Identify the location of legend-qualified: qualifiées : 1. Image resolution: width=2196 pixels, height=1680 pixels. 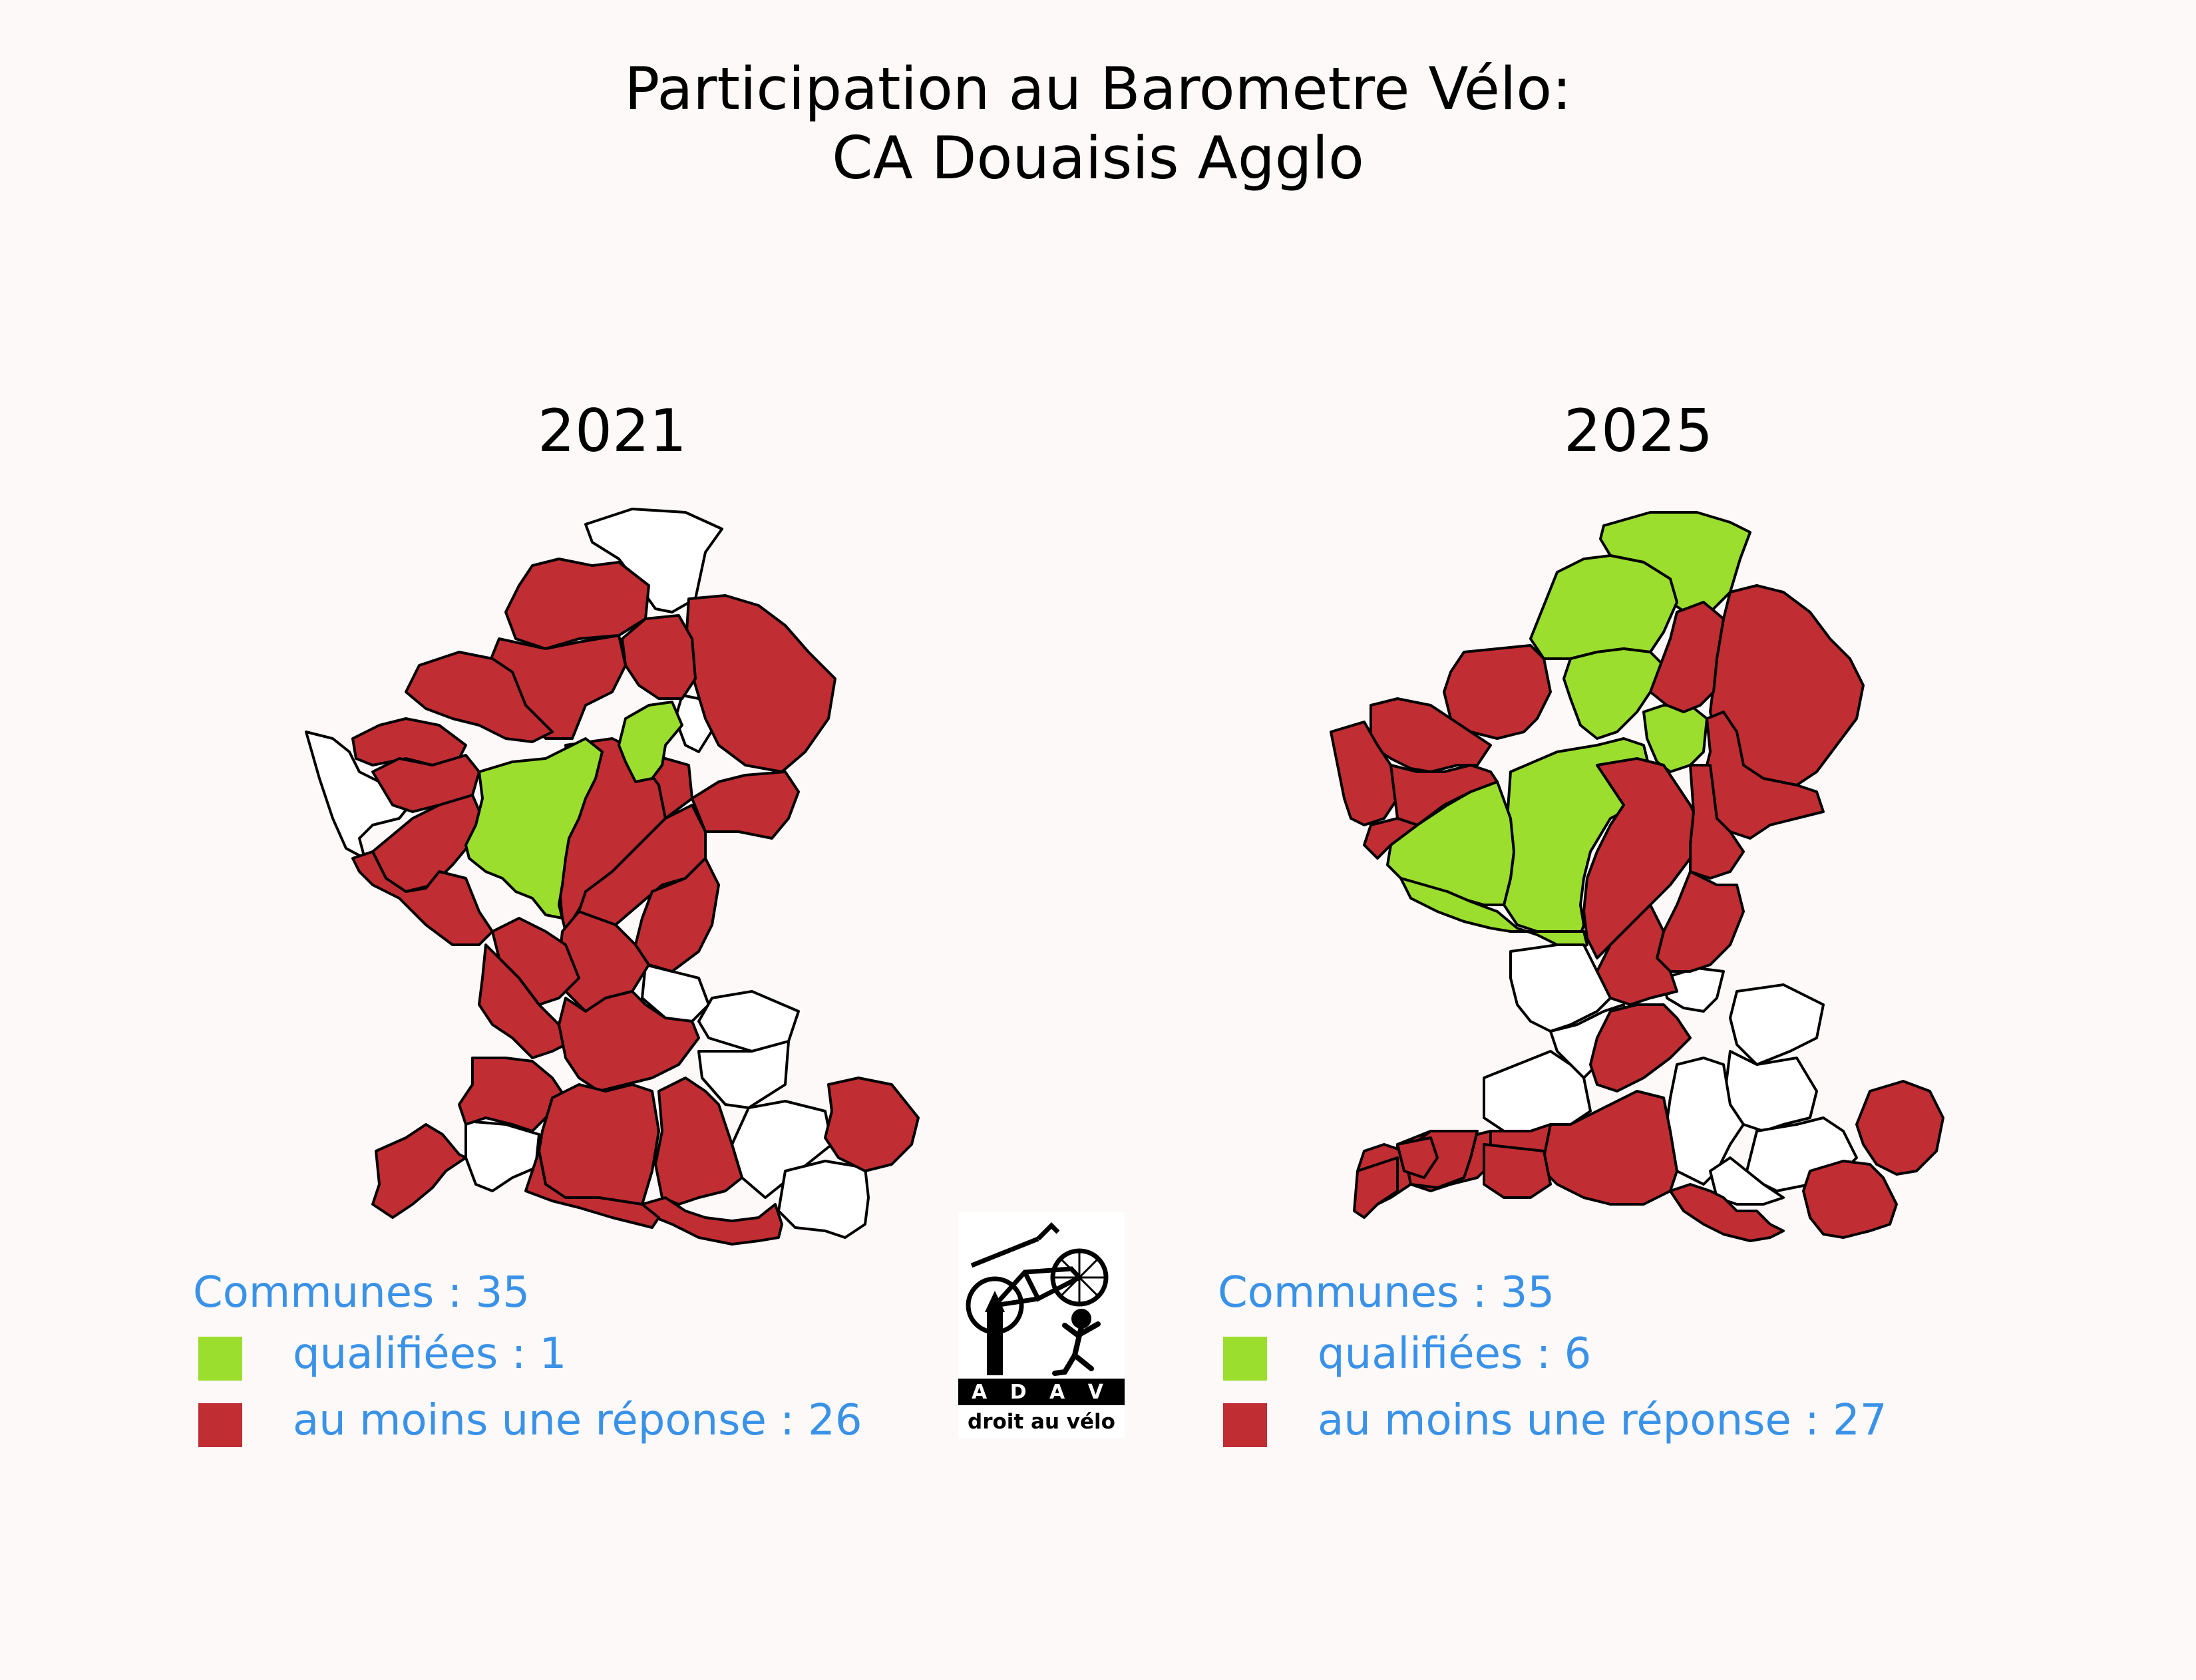
(430, 1354).